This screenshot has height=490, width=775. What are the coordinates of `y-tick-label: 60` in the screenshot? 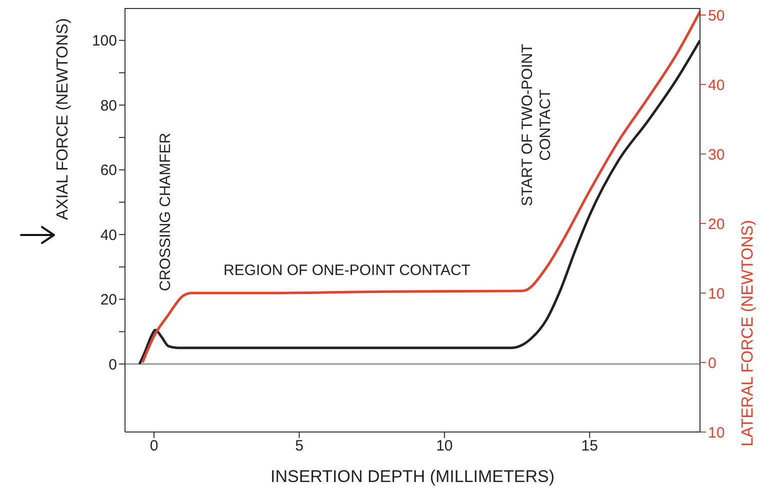 It's located at (108, 171).